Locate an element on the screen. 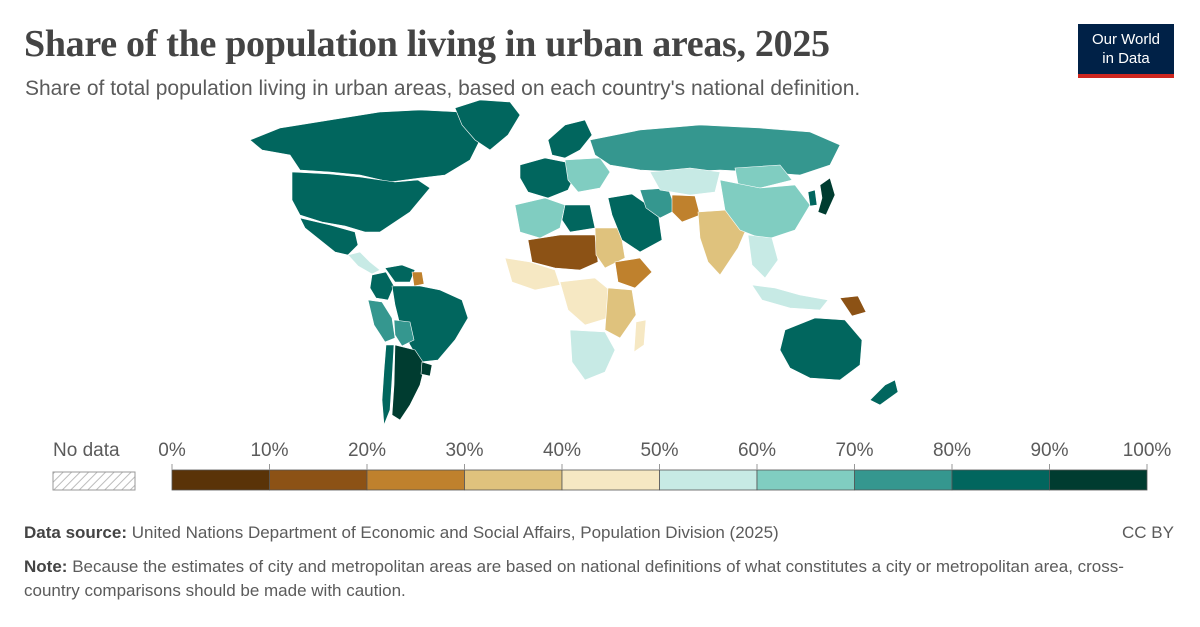 This screenshot has height=627, width=1200. region-bolivia is located at coordinates (404, 333).